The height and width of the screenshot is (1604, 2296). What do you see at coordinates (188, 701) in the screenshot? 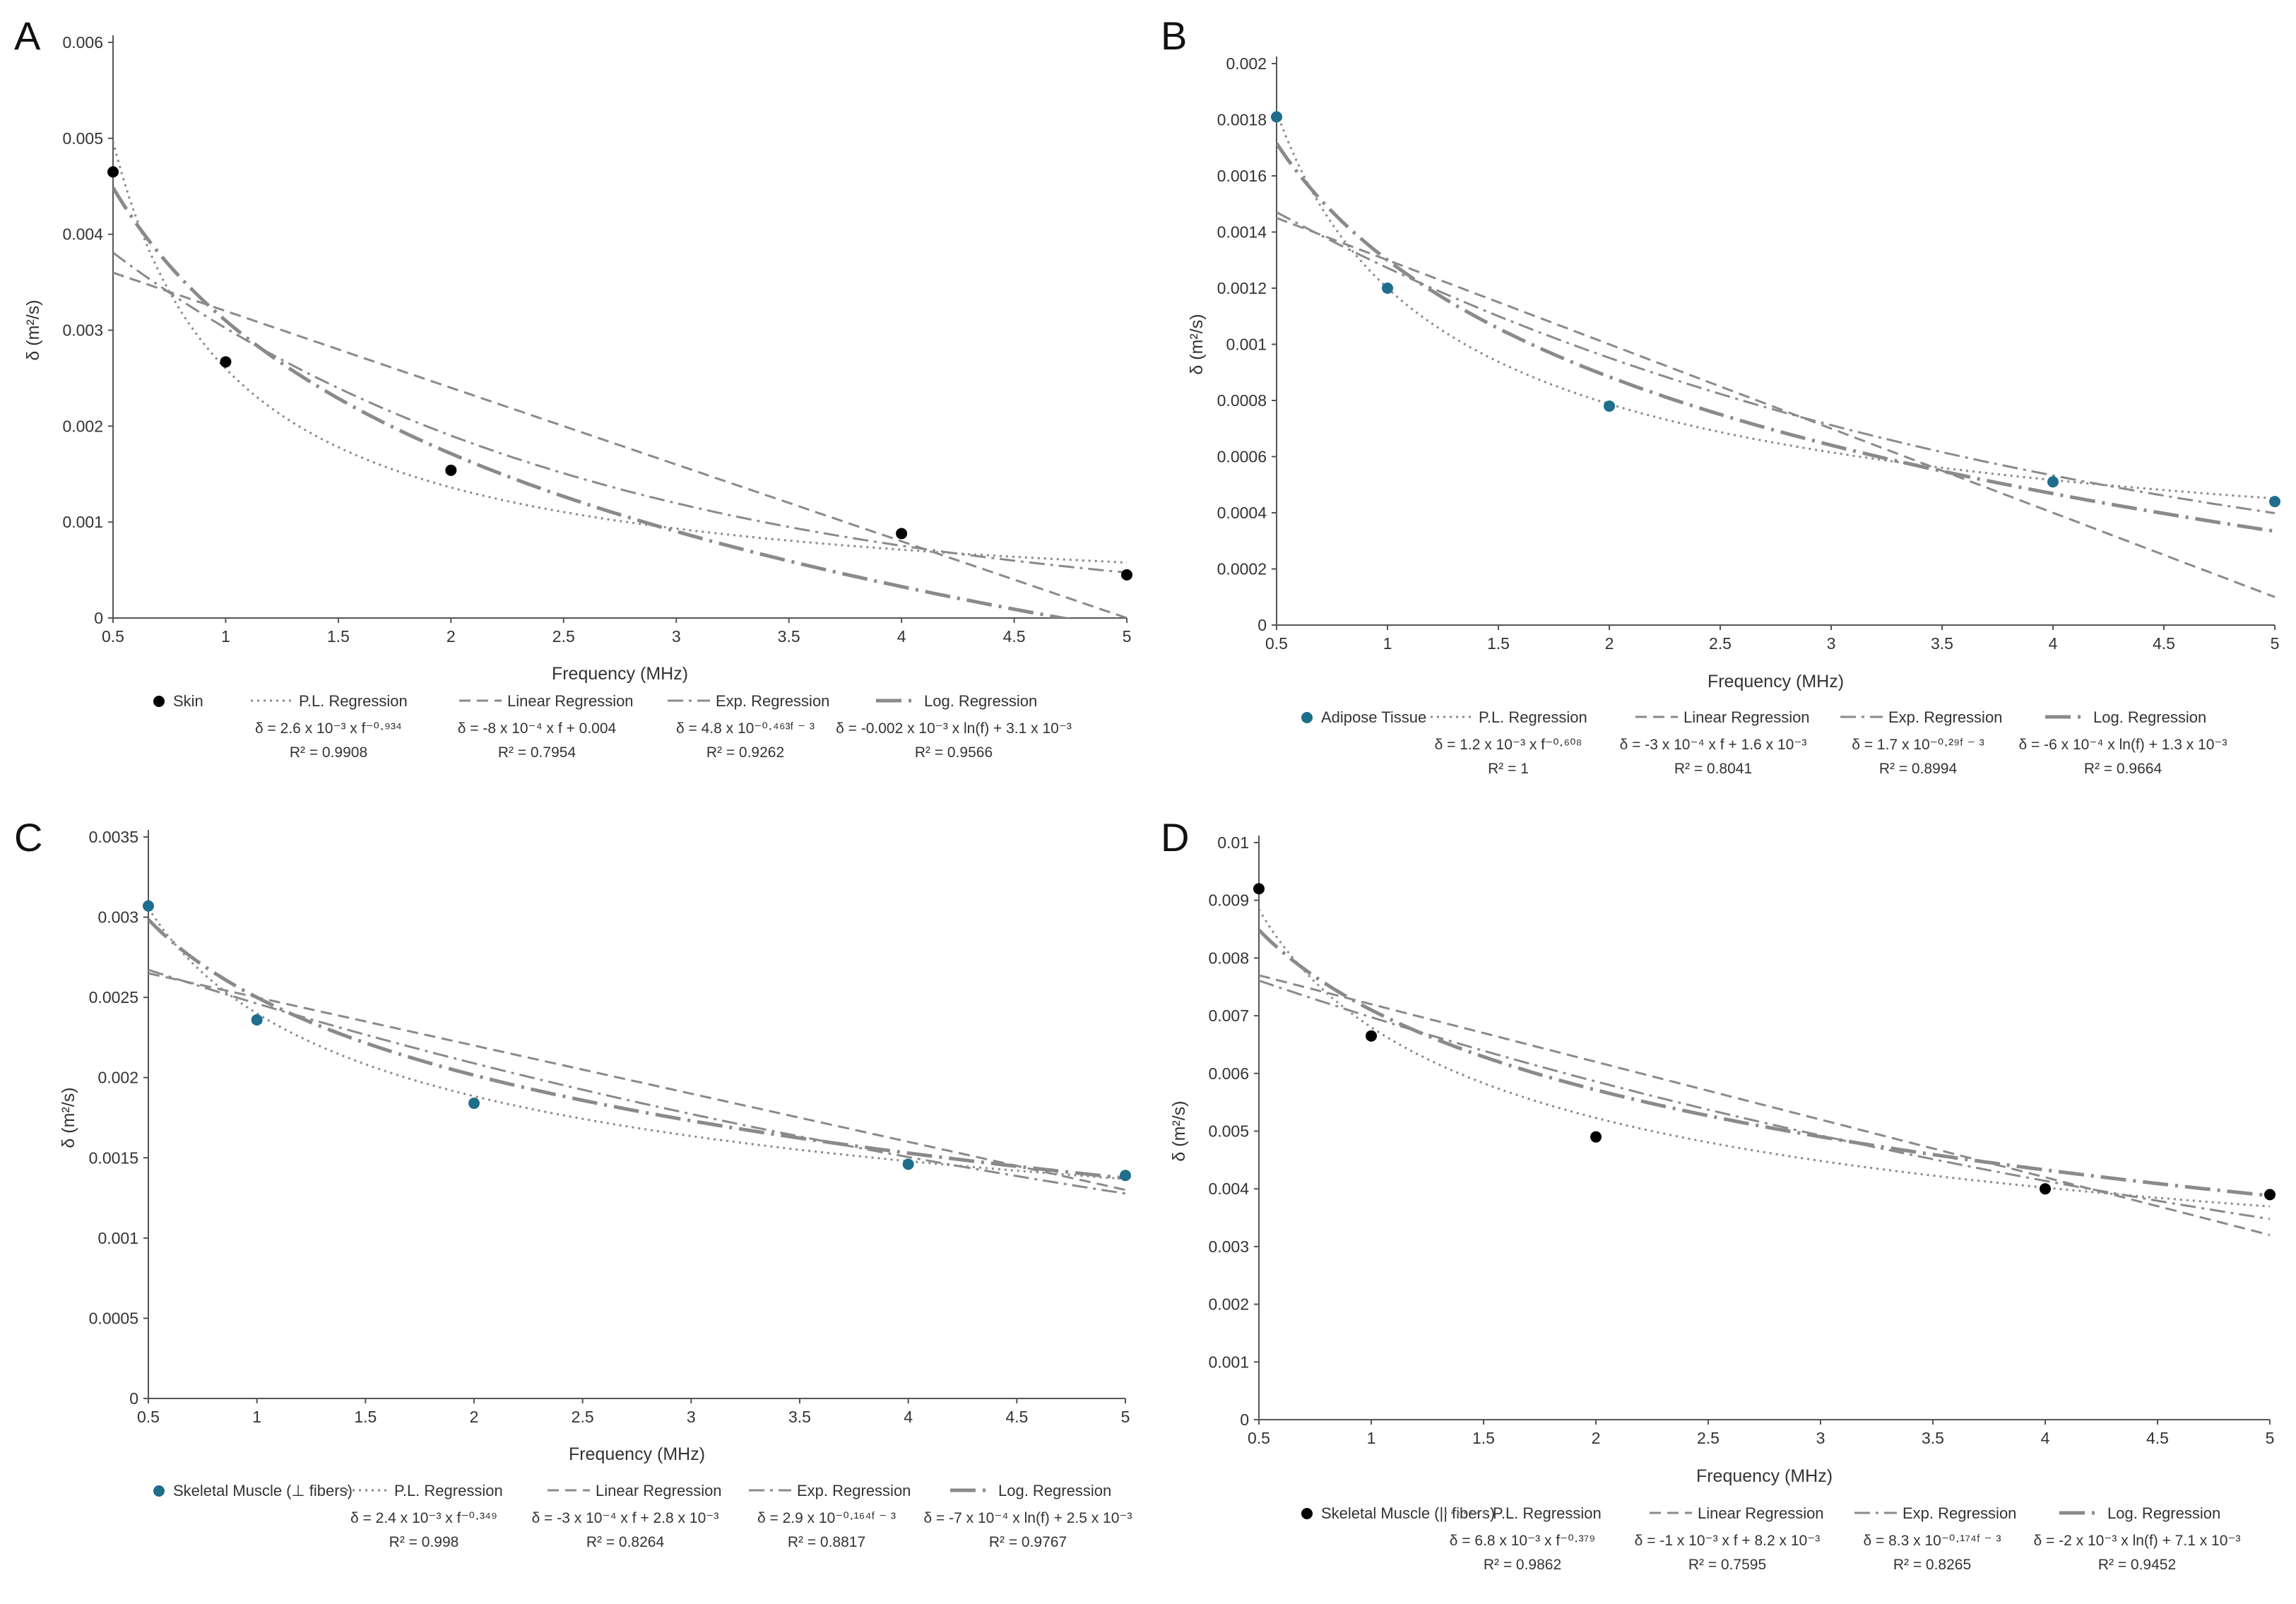
I see `legend-series-label: Skin` at bounding box center [188, 701].